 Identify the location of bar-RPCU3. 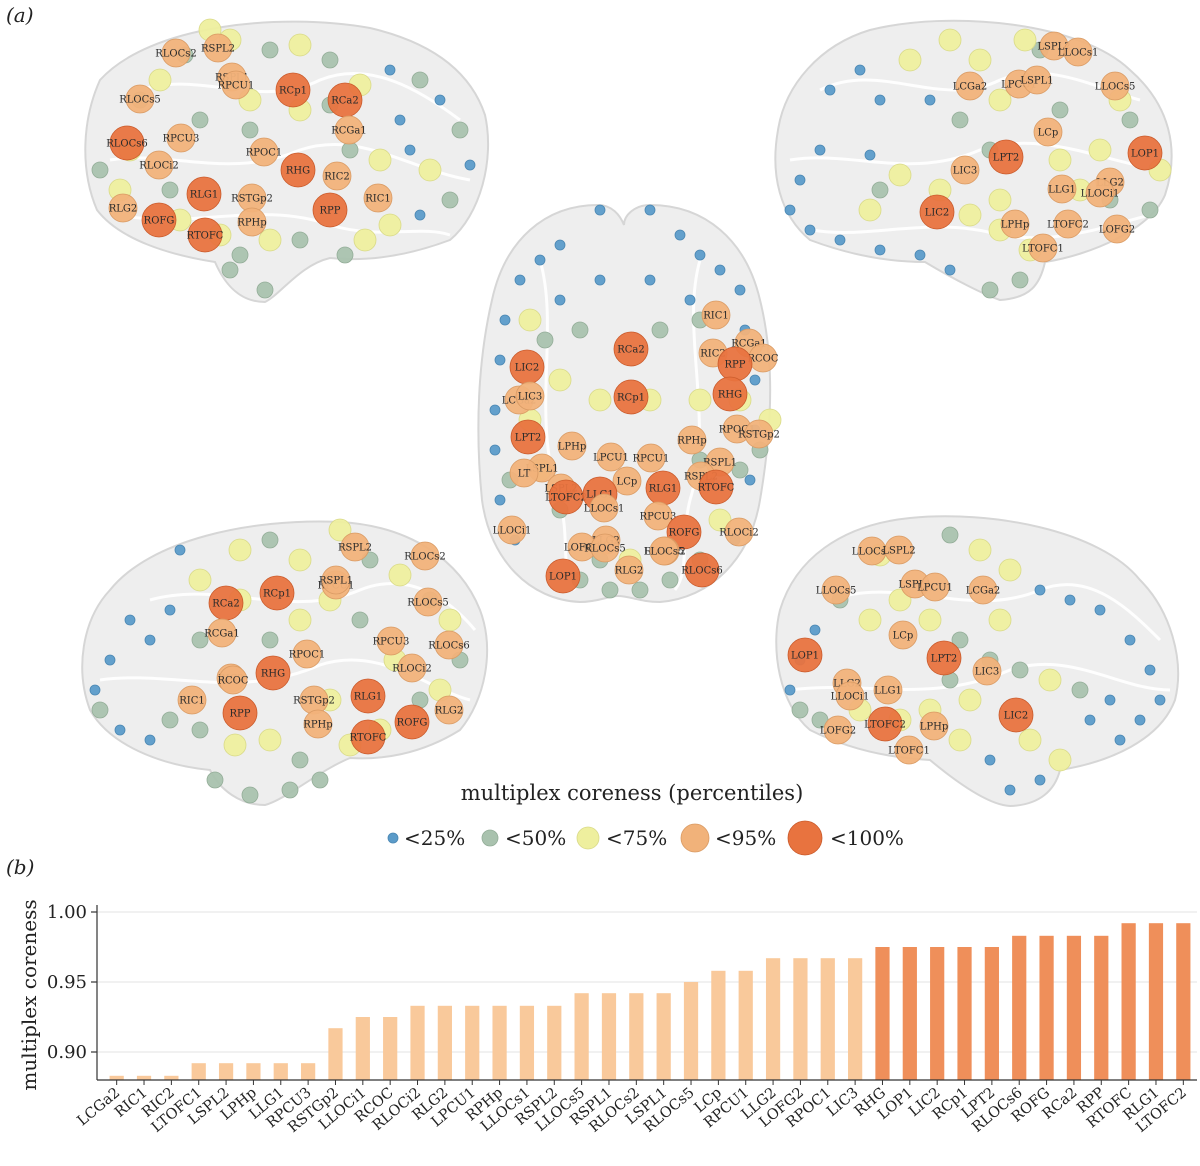
(308, 1071).